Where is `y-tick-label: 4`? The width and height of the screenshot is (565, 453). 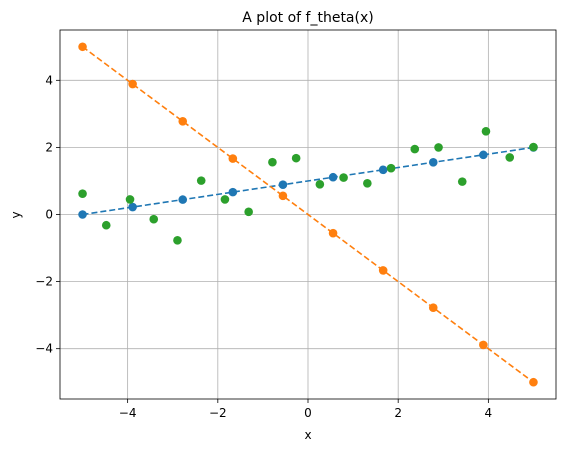
y-tick-label: 4 is located at coordinates (49, 80).